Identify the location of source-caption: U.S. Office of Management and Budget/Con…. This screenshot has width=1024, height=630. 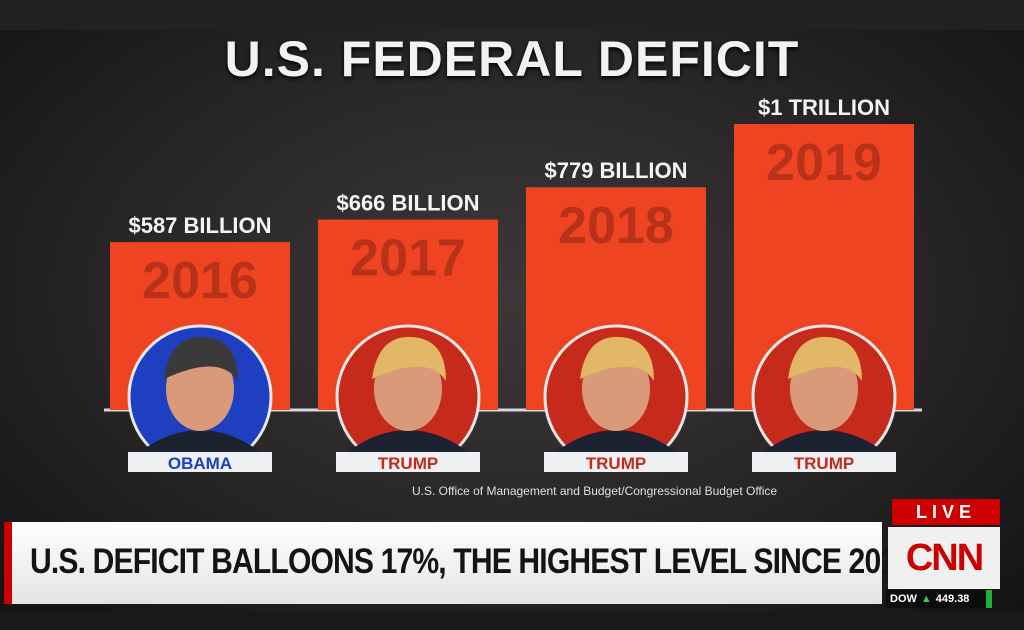
(595, 491).